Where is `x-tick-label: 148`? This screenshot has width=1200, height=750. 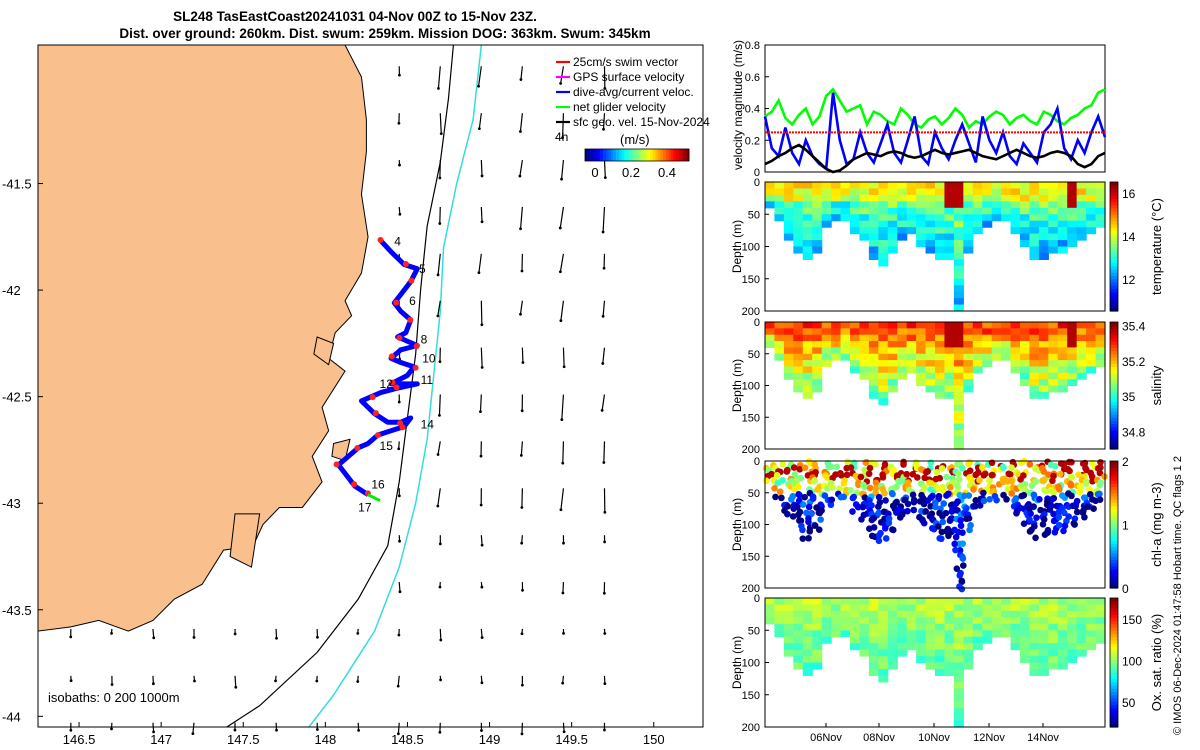 x-tick-label: 148 is located at coordinates (325, 739).